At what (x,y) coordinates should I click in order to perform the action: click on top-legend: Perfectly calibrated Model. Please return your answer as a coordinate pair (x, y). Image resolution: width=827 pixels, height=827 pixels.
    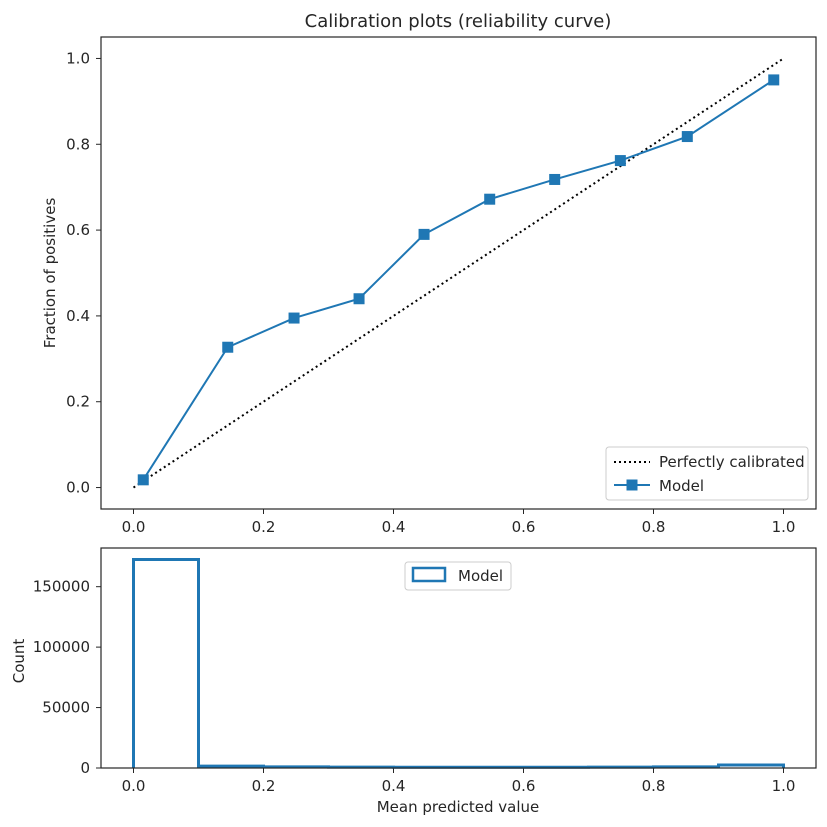
    Looking at the image, I should click on (707, 473).